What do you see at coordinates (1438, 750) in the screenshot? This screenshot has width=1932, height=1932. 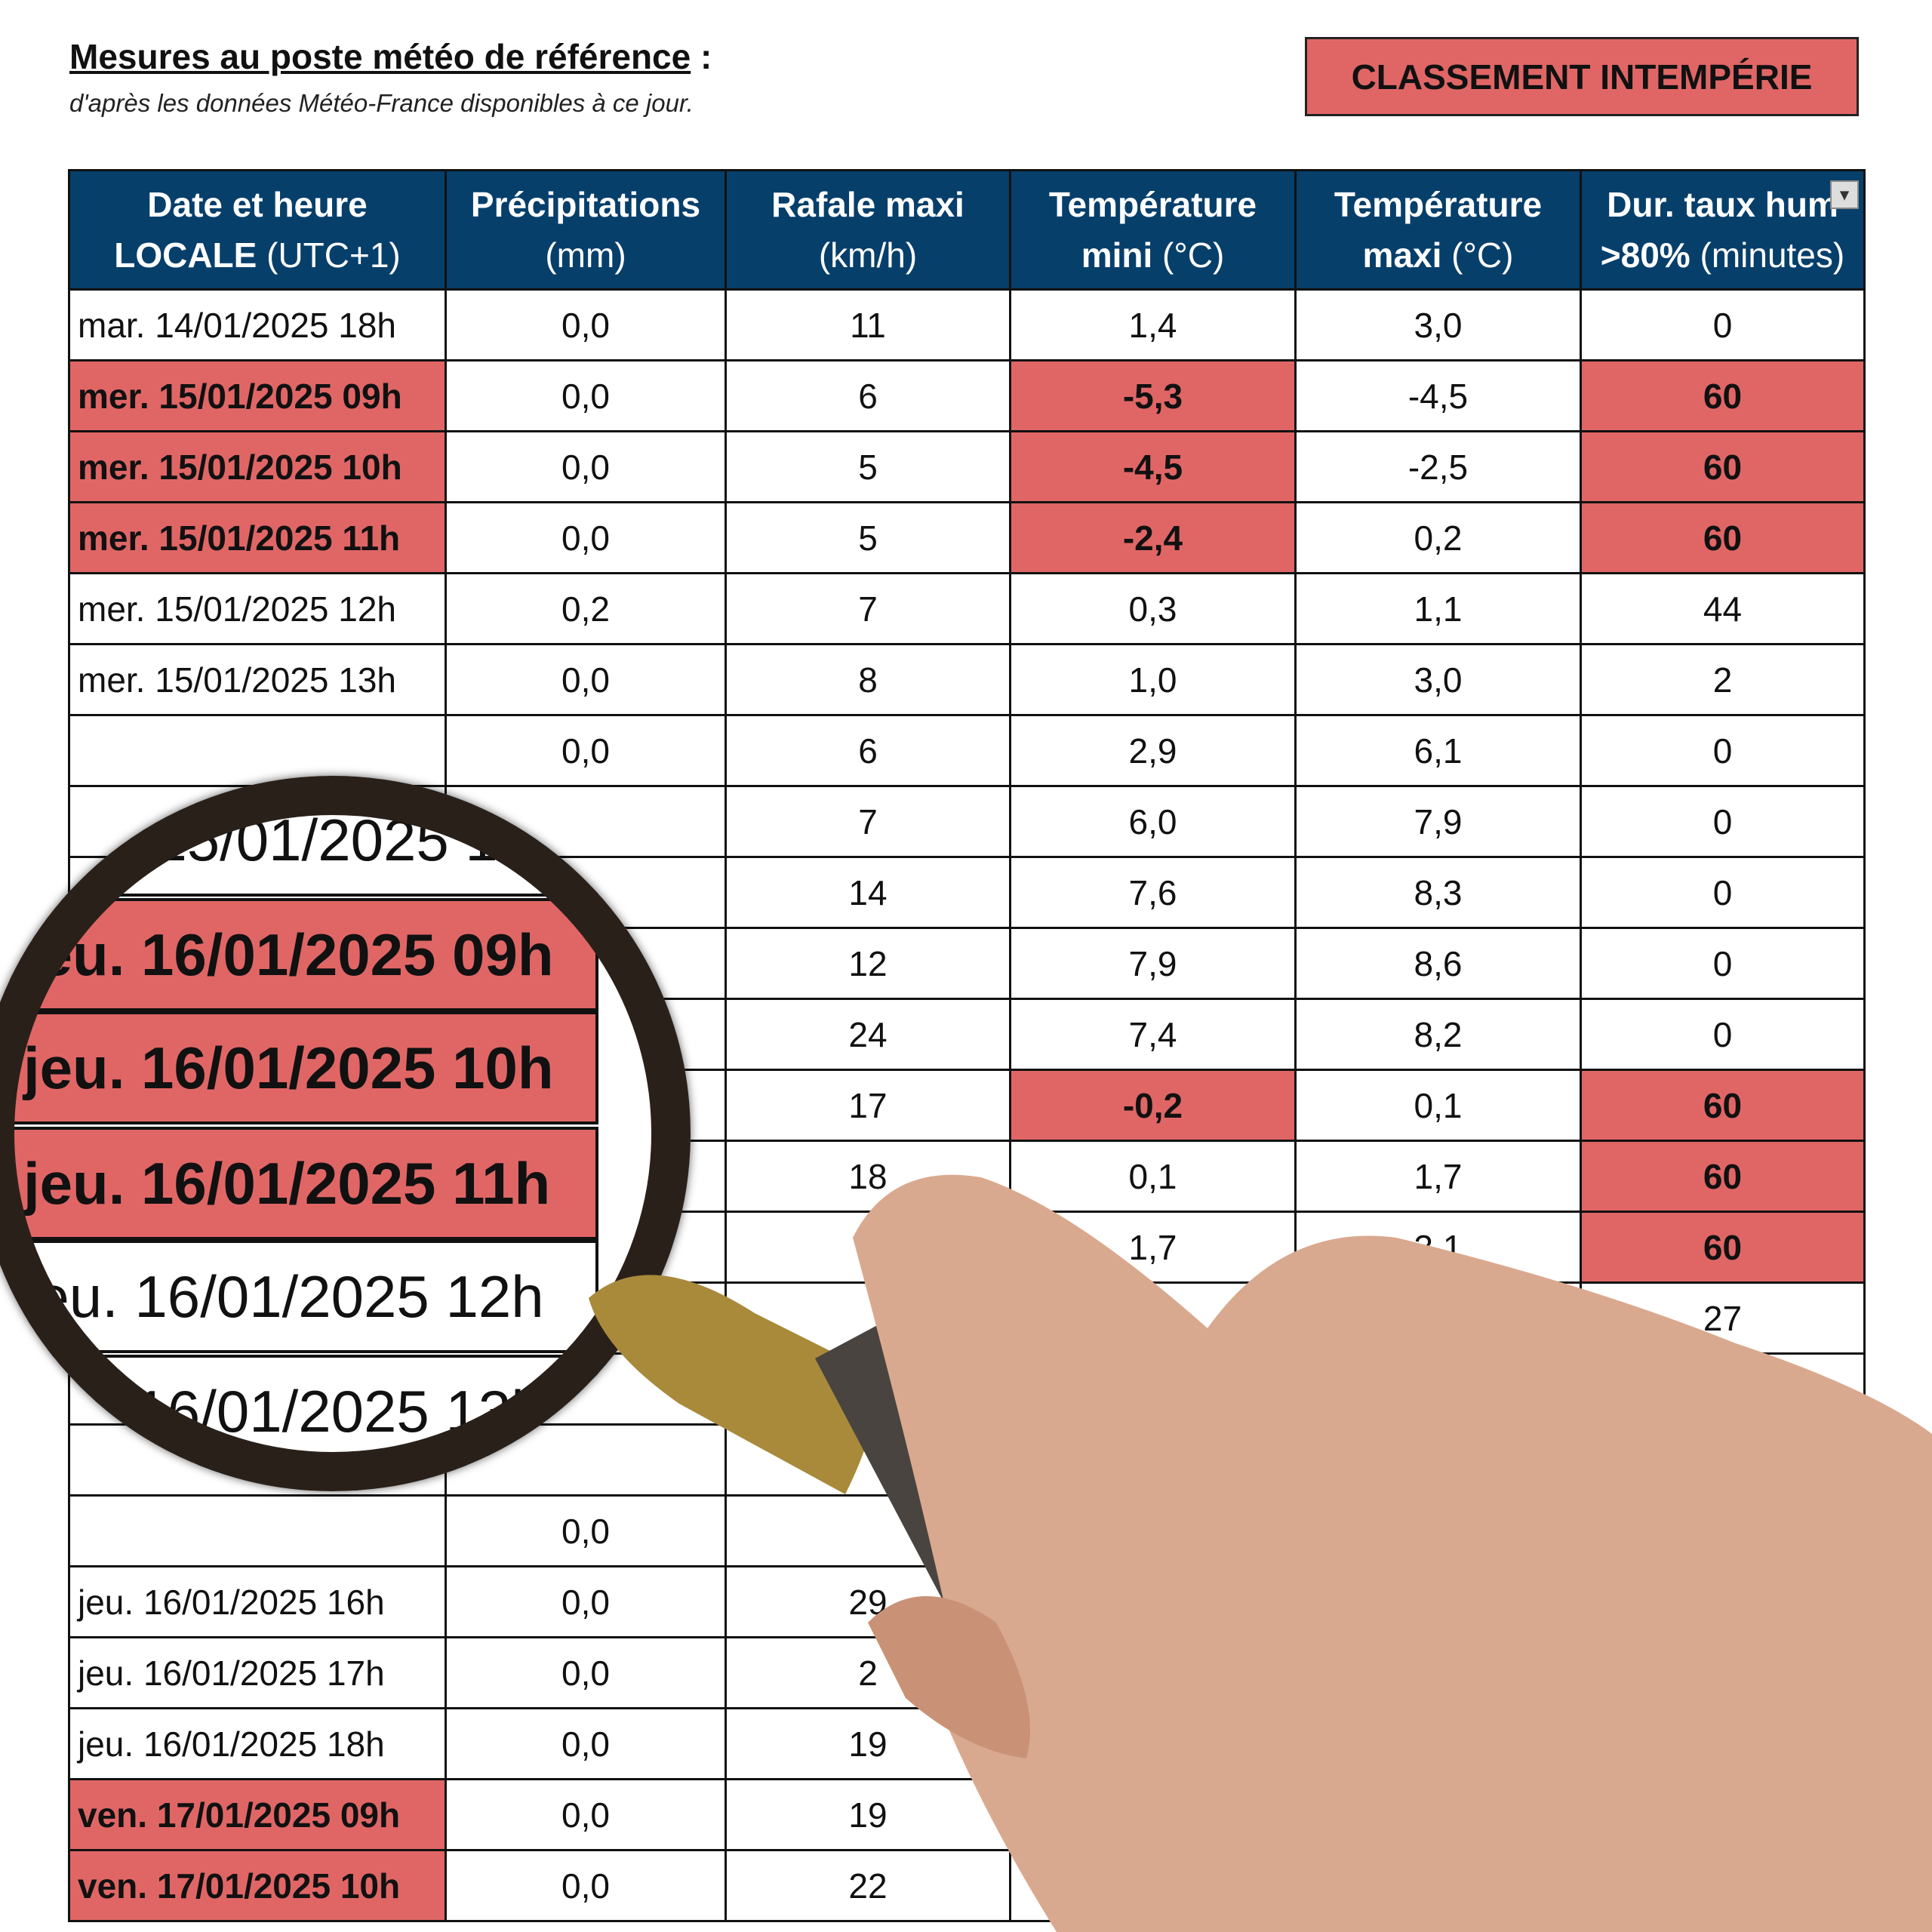 I see `cell-temperature-maxi: 6,1` at bounding box center [1438, 750].